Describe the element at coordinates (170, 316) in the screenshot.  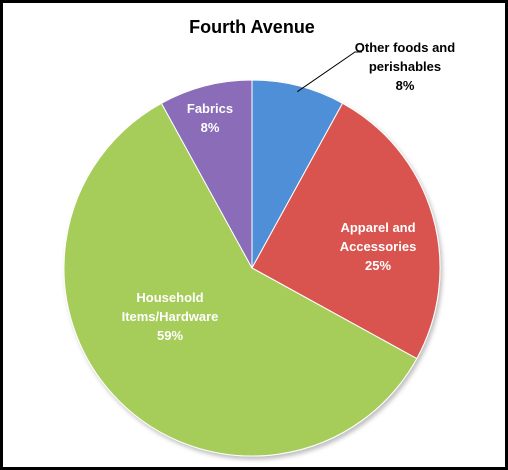
I see `slice-label-household-items-hardware: Household Items/Hardware 59%` at that location.